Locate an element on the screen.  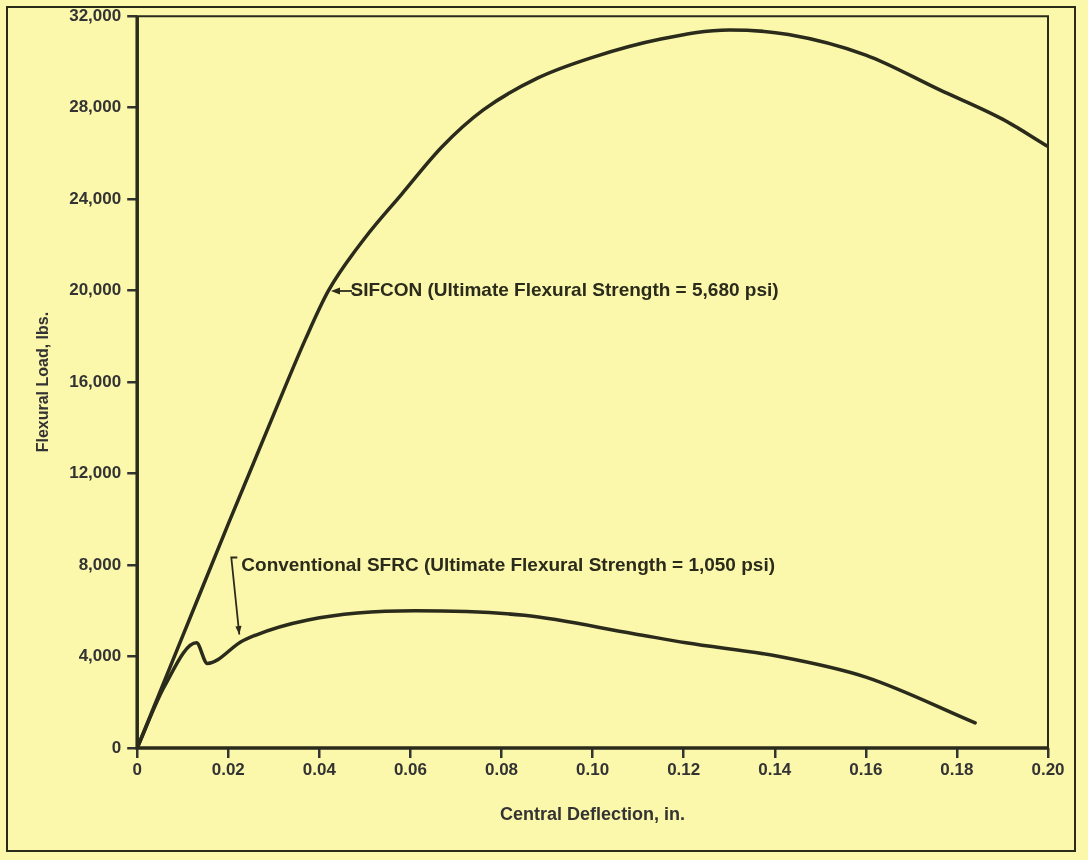
y-tick-label: 32,000 is located at coordinates (95, 15).